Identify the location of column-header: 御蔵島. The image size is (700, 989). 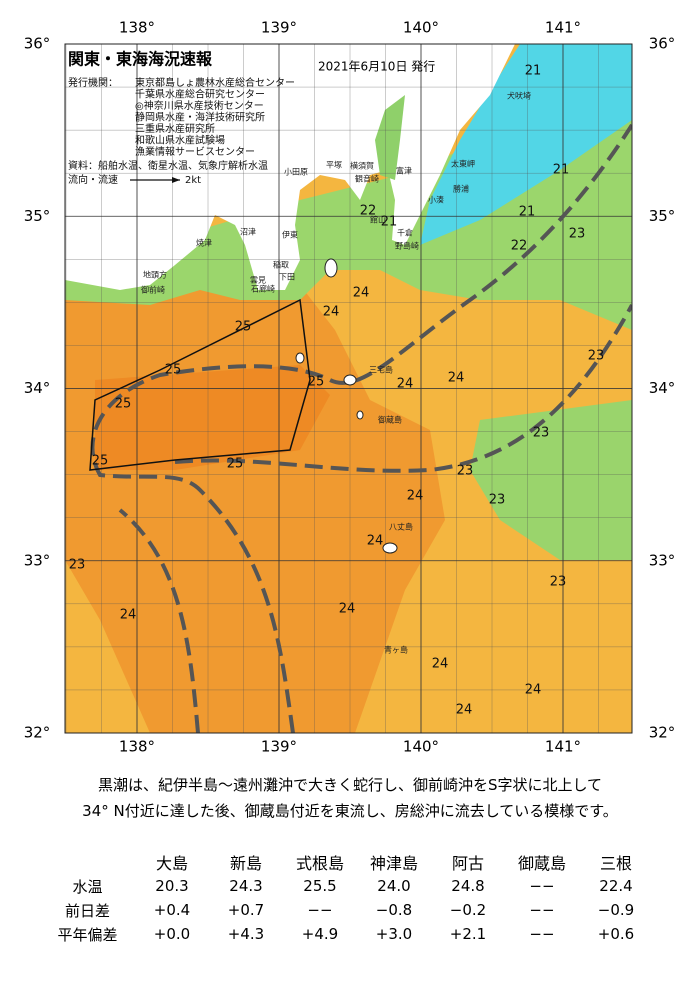
(541, 863).